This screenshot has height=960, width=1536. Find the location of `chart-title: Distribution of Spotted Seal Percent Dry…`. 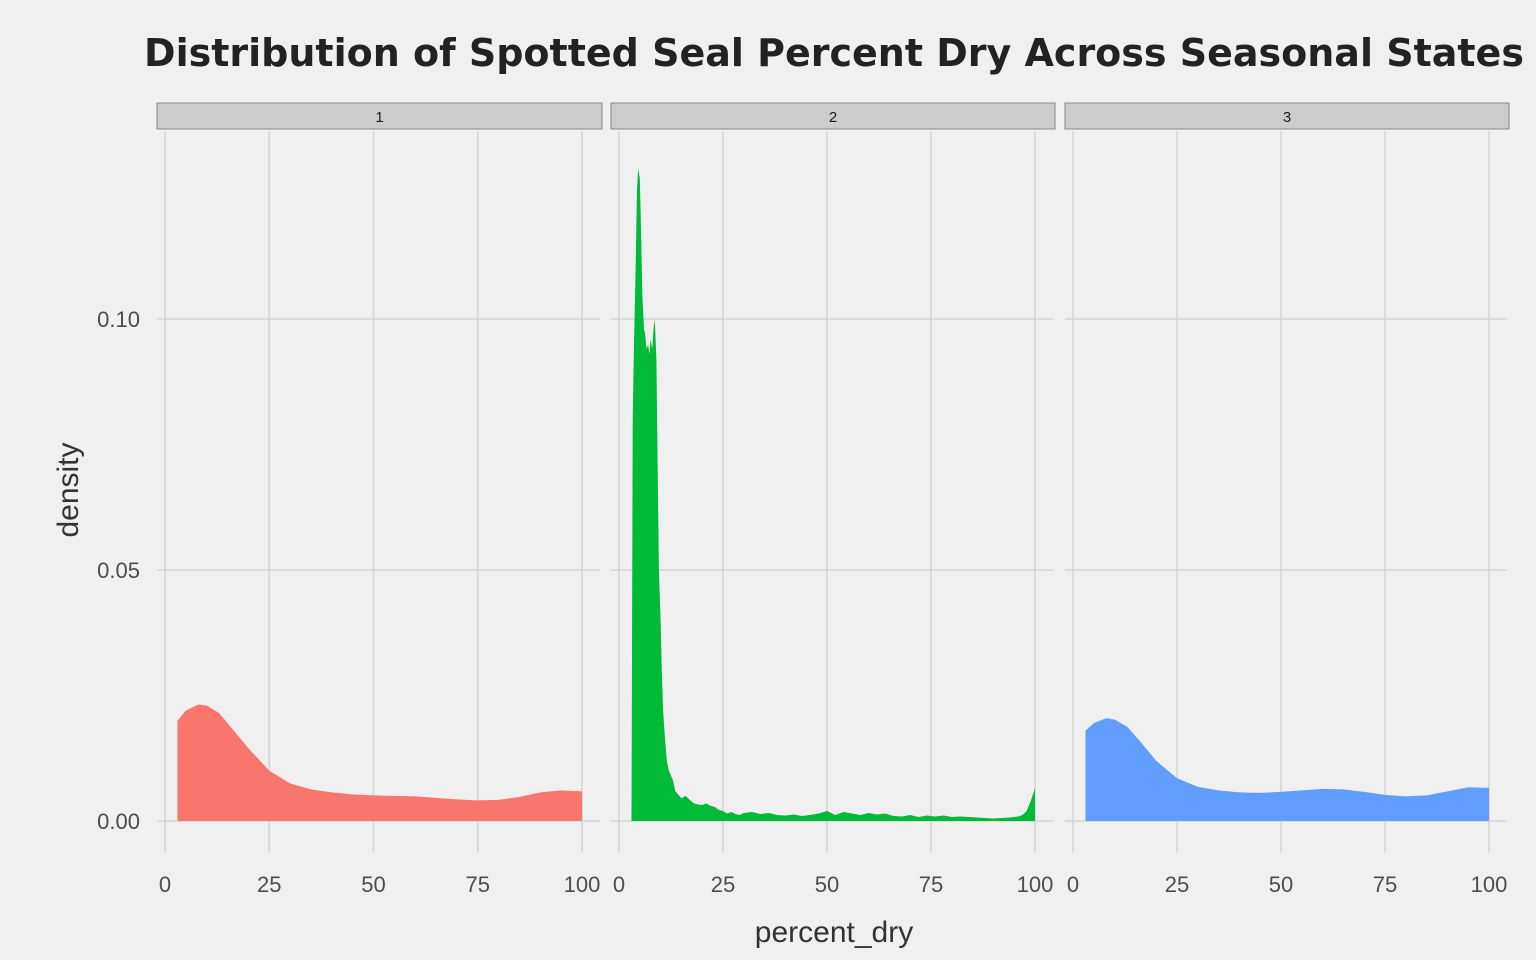

chart-title: Distribution of Spotted Seal Percent Dry… is located at coordinates (834, 53).